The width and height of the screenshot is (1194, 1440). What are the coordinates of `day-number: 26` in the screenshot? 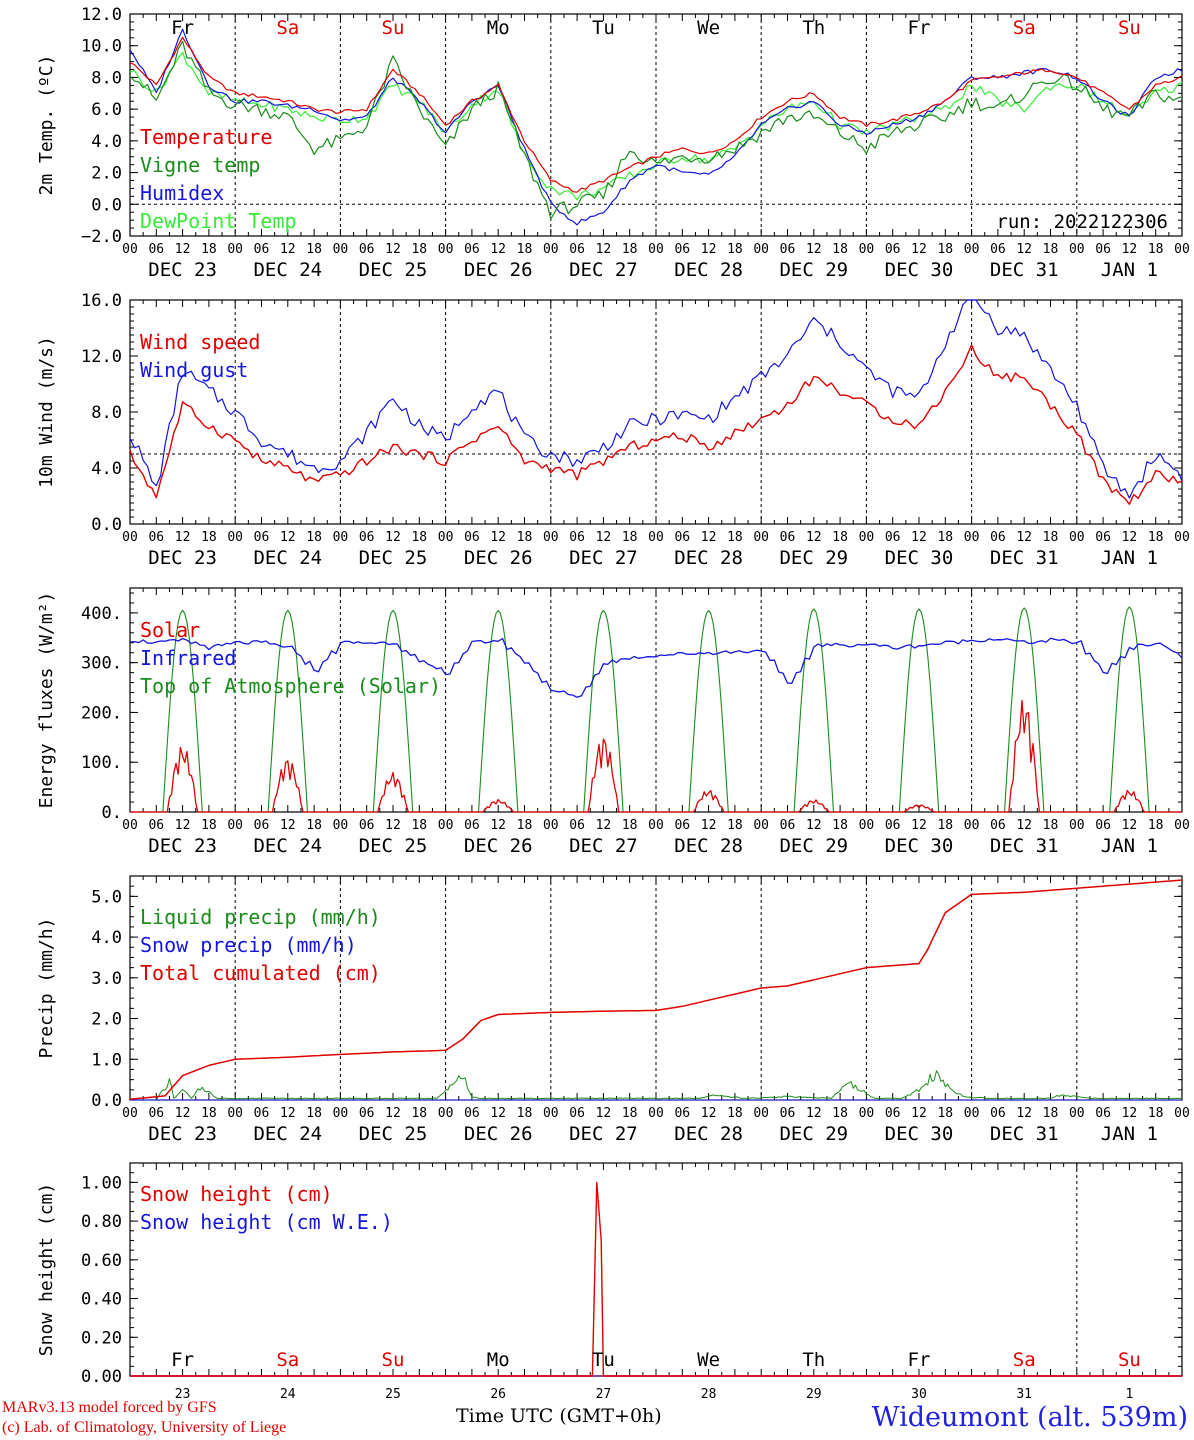 It's located at (498, 1394).